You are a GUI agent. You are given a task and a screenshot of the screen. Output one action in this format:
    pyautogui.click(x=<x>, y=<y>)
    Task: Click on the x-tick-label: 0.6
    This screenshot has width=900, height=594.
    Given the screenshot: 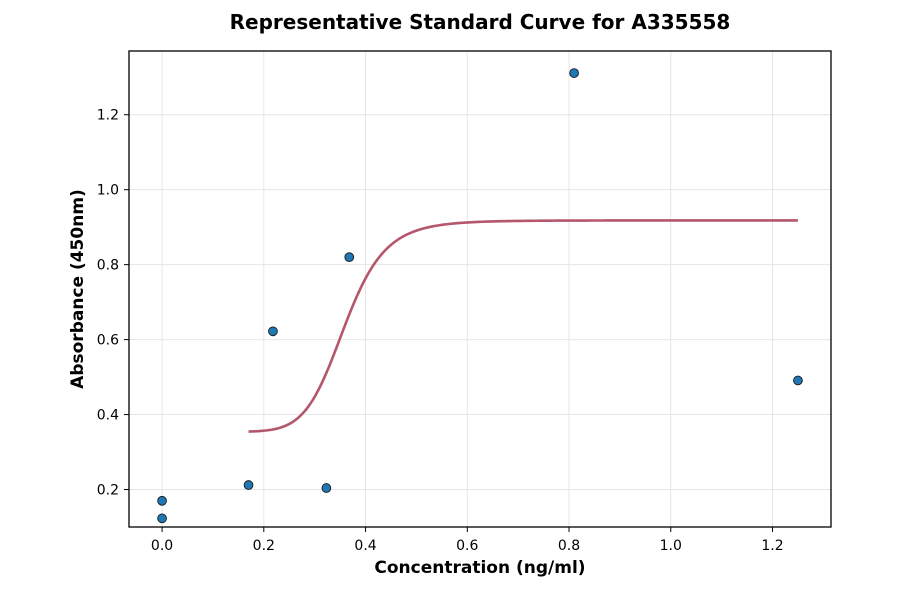 What is the action you would take?
    pyautogui.click(x=467, y=546)
    